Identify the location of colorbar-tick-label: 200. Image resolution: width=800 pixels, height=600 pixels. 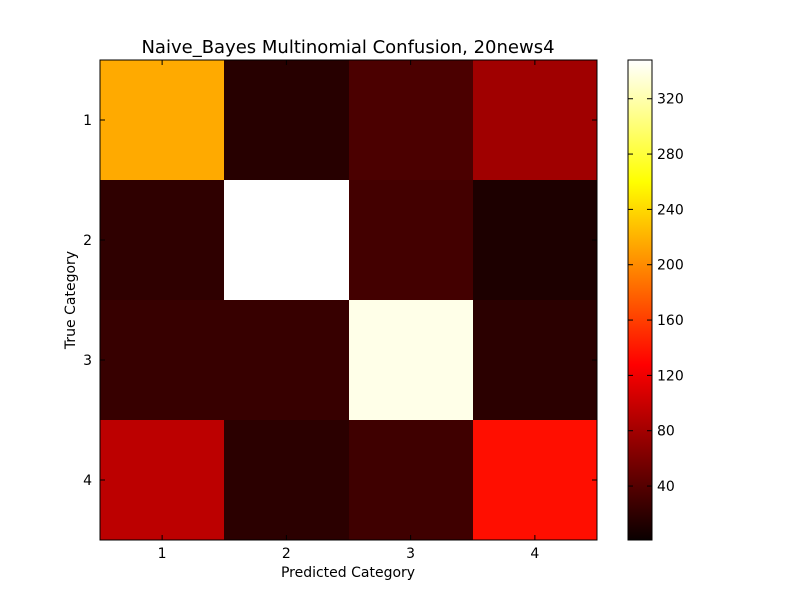
(670, 266).